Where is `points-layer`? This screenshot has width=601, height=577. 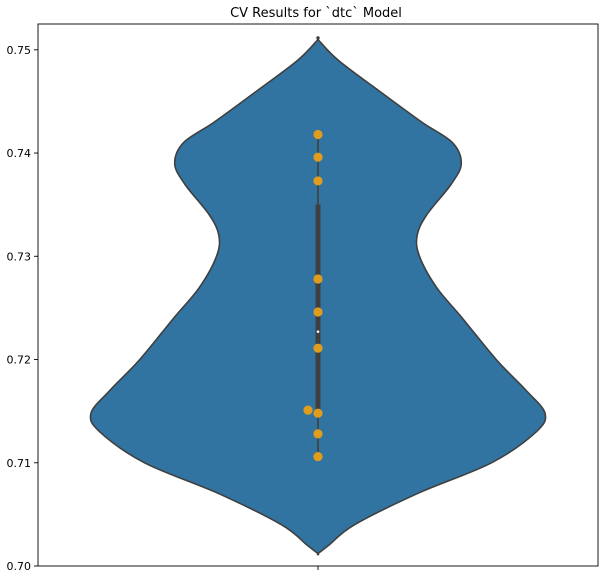
points-layer is located at coordinates (313, 295).